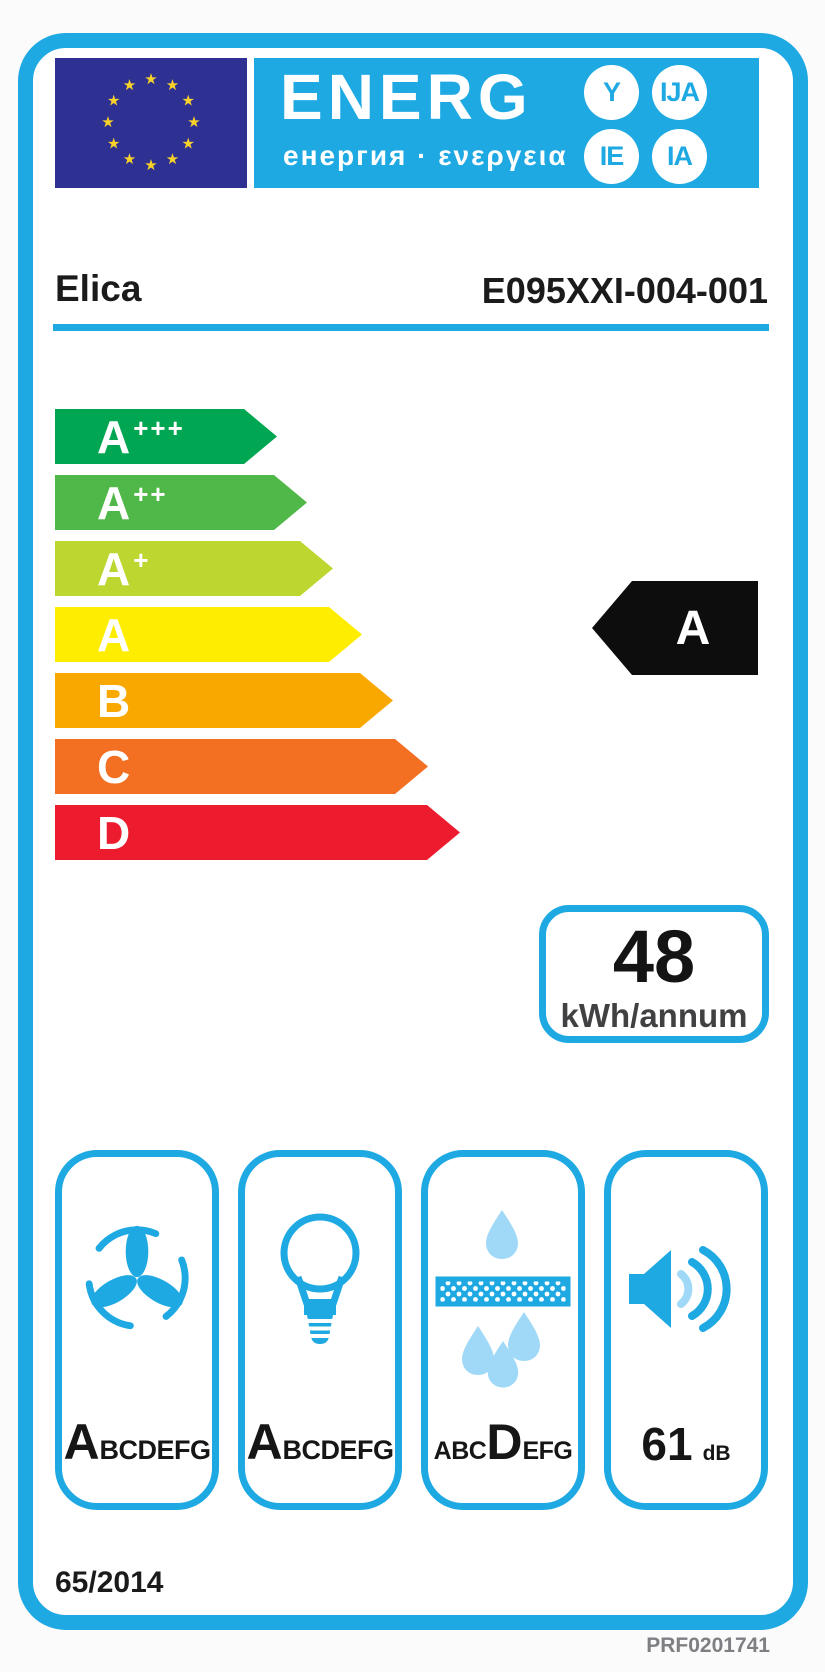  Describe the element at coordinates (155, 1450) in the screenshot. I see `fan-grade-scale: BCDEFG` at that location.